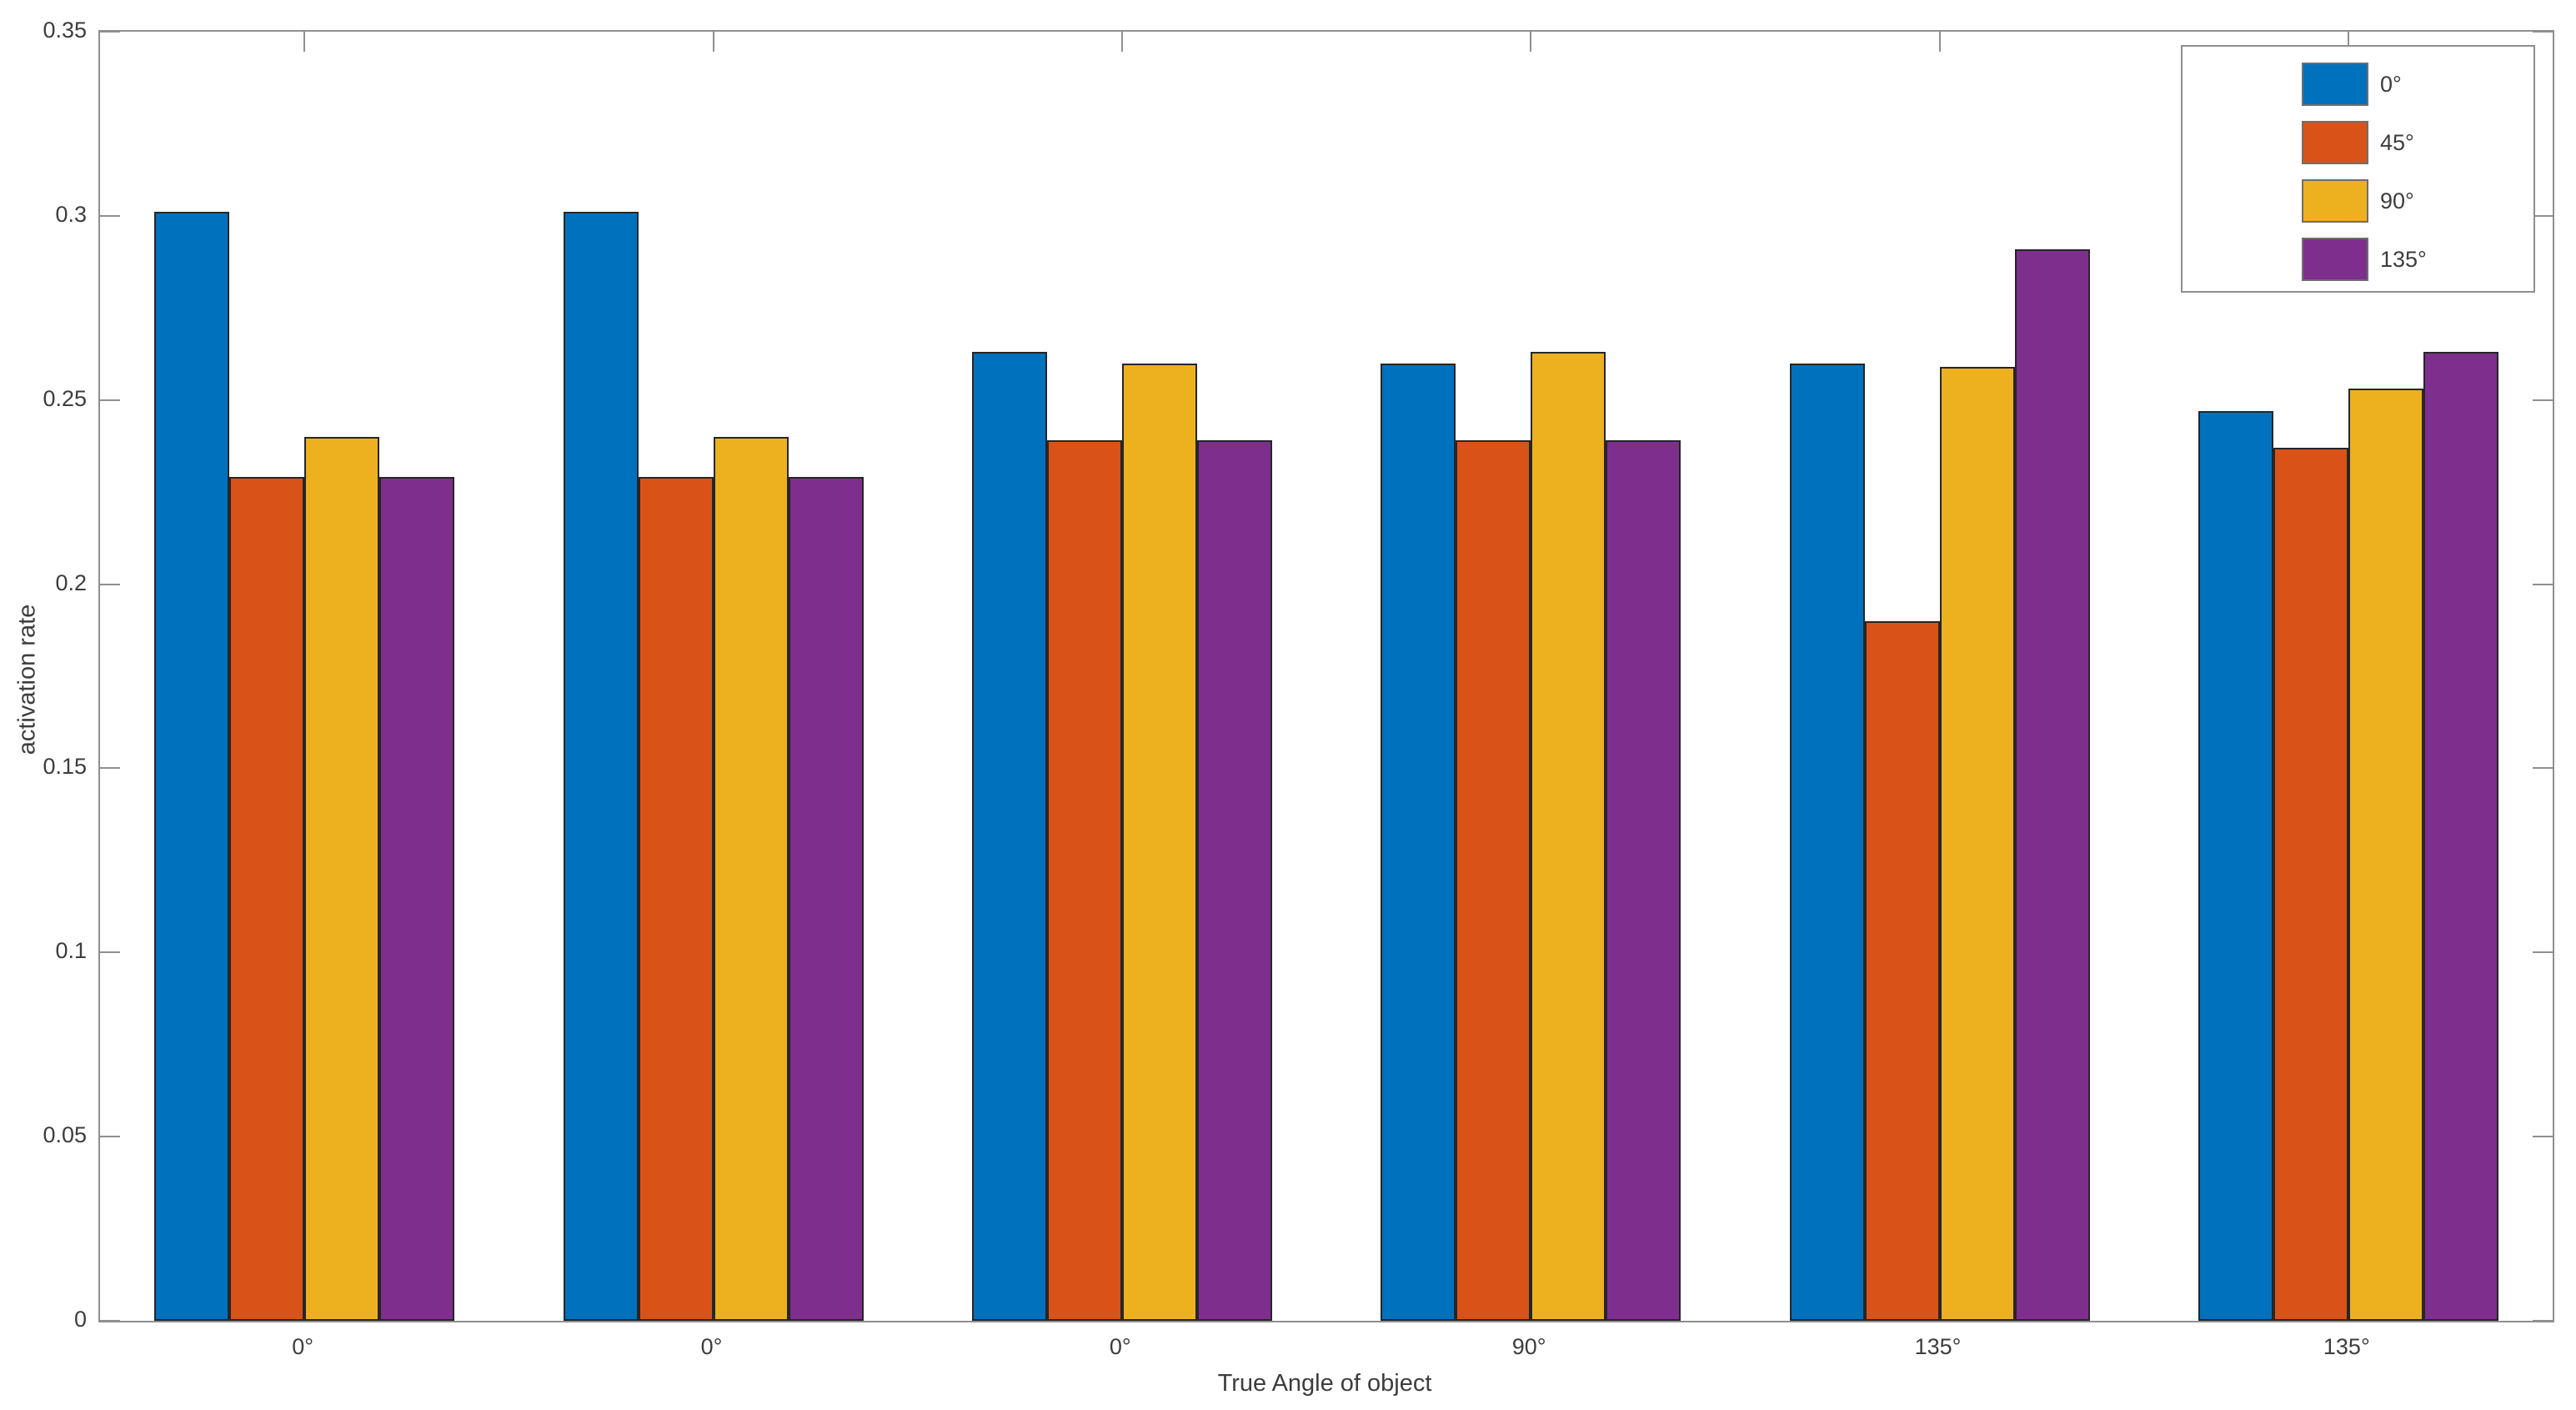 The width and height of the screenshot is (2576, 1410). I want to click on legend: 0° 45° 90° 135°, so click(2358, 169).